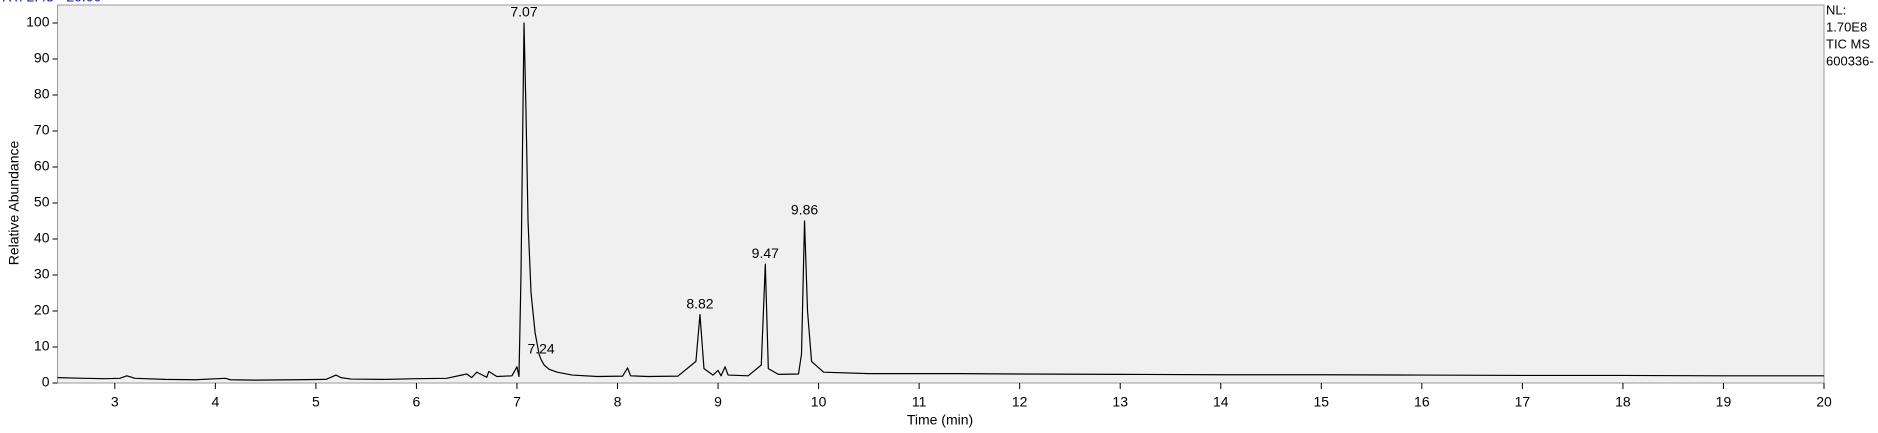  Describe the element at coordinates (819, 402) in the screenshot. I see `x-tick-label: 10` at that location.